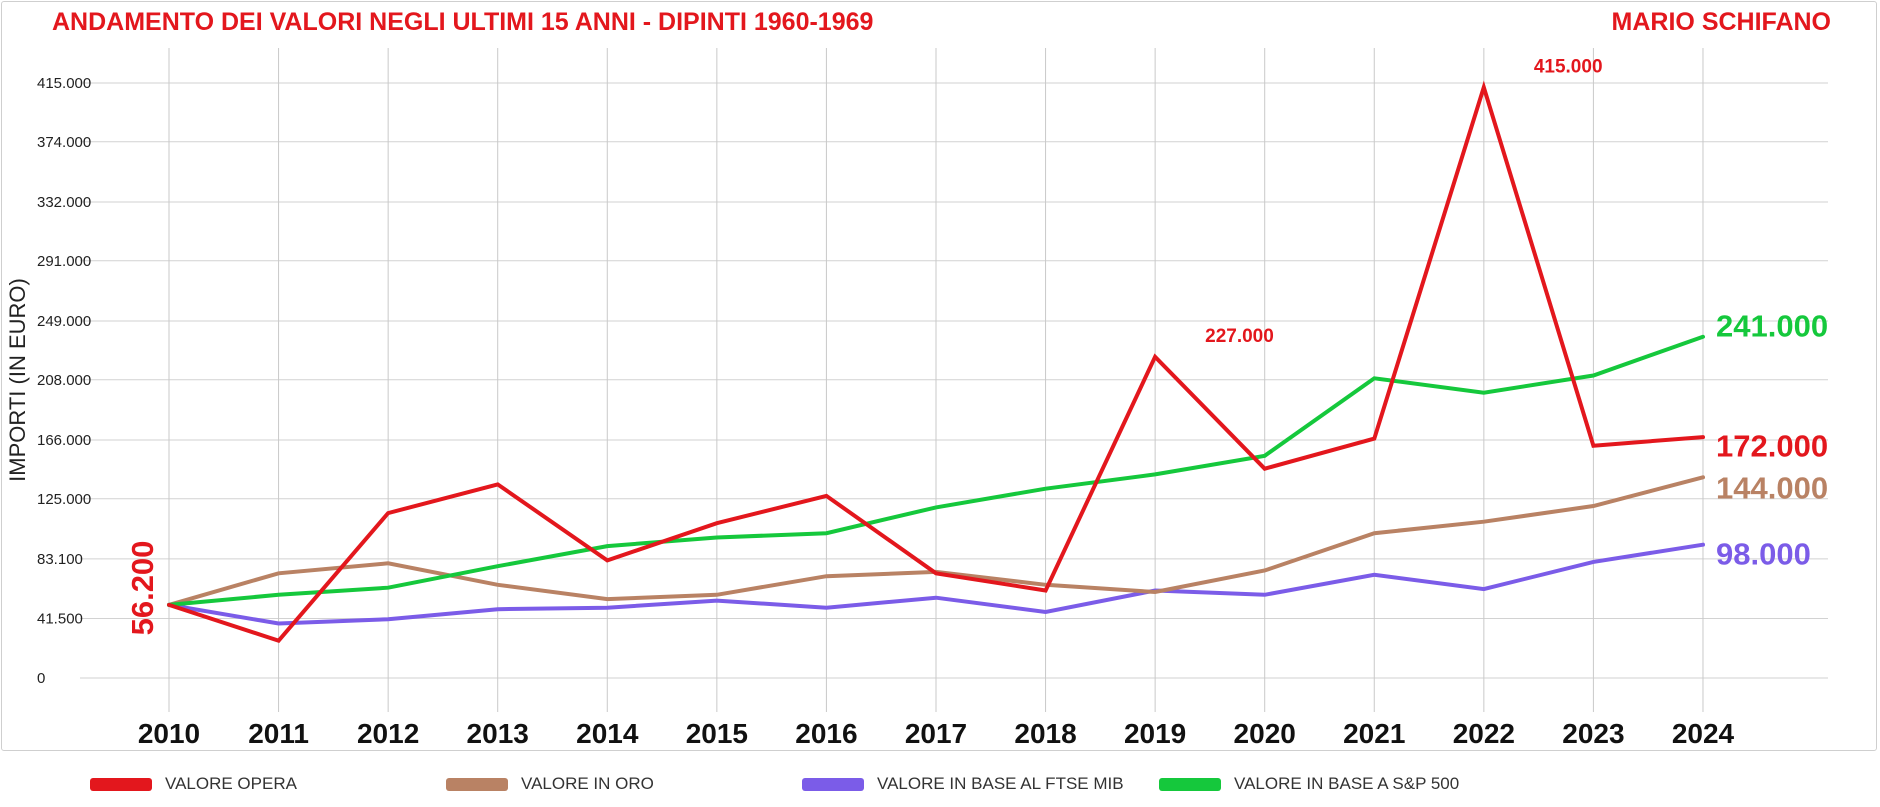 The image size is (1880, 807). I want to click on legend-label: VALORE IN ORO, so click(587, 783).